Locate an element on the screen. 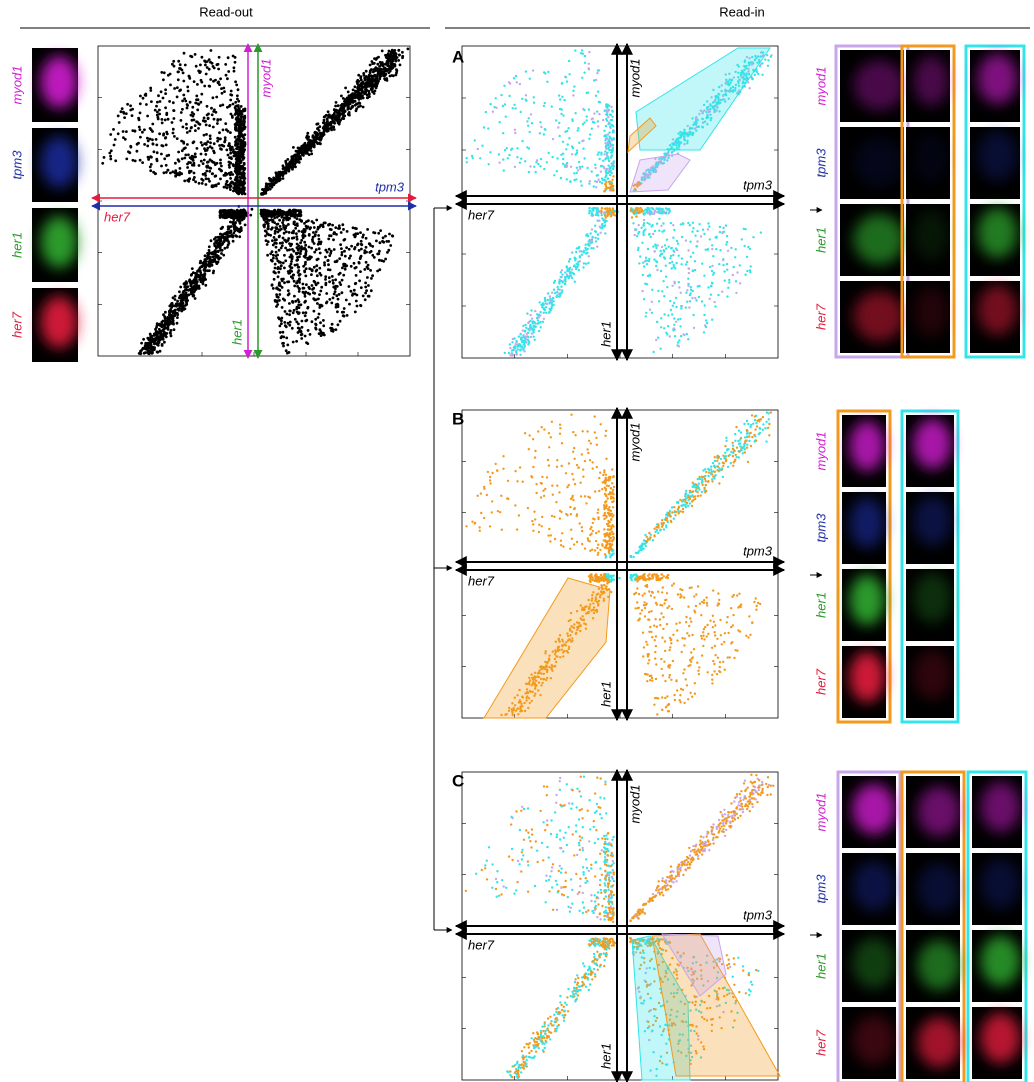 This screenshot has width=1034, height=1082. header-read-out: Read-out is located at coordinates (226, 11).